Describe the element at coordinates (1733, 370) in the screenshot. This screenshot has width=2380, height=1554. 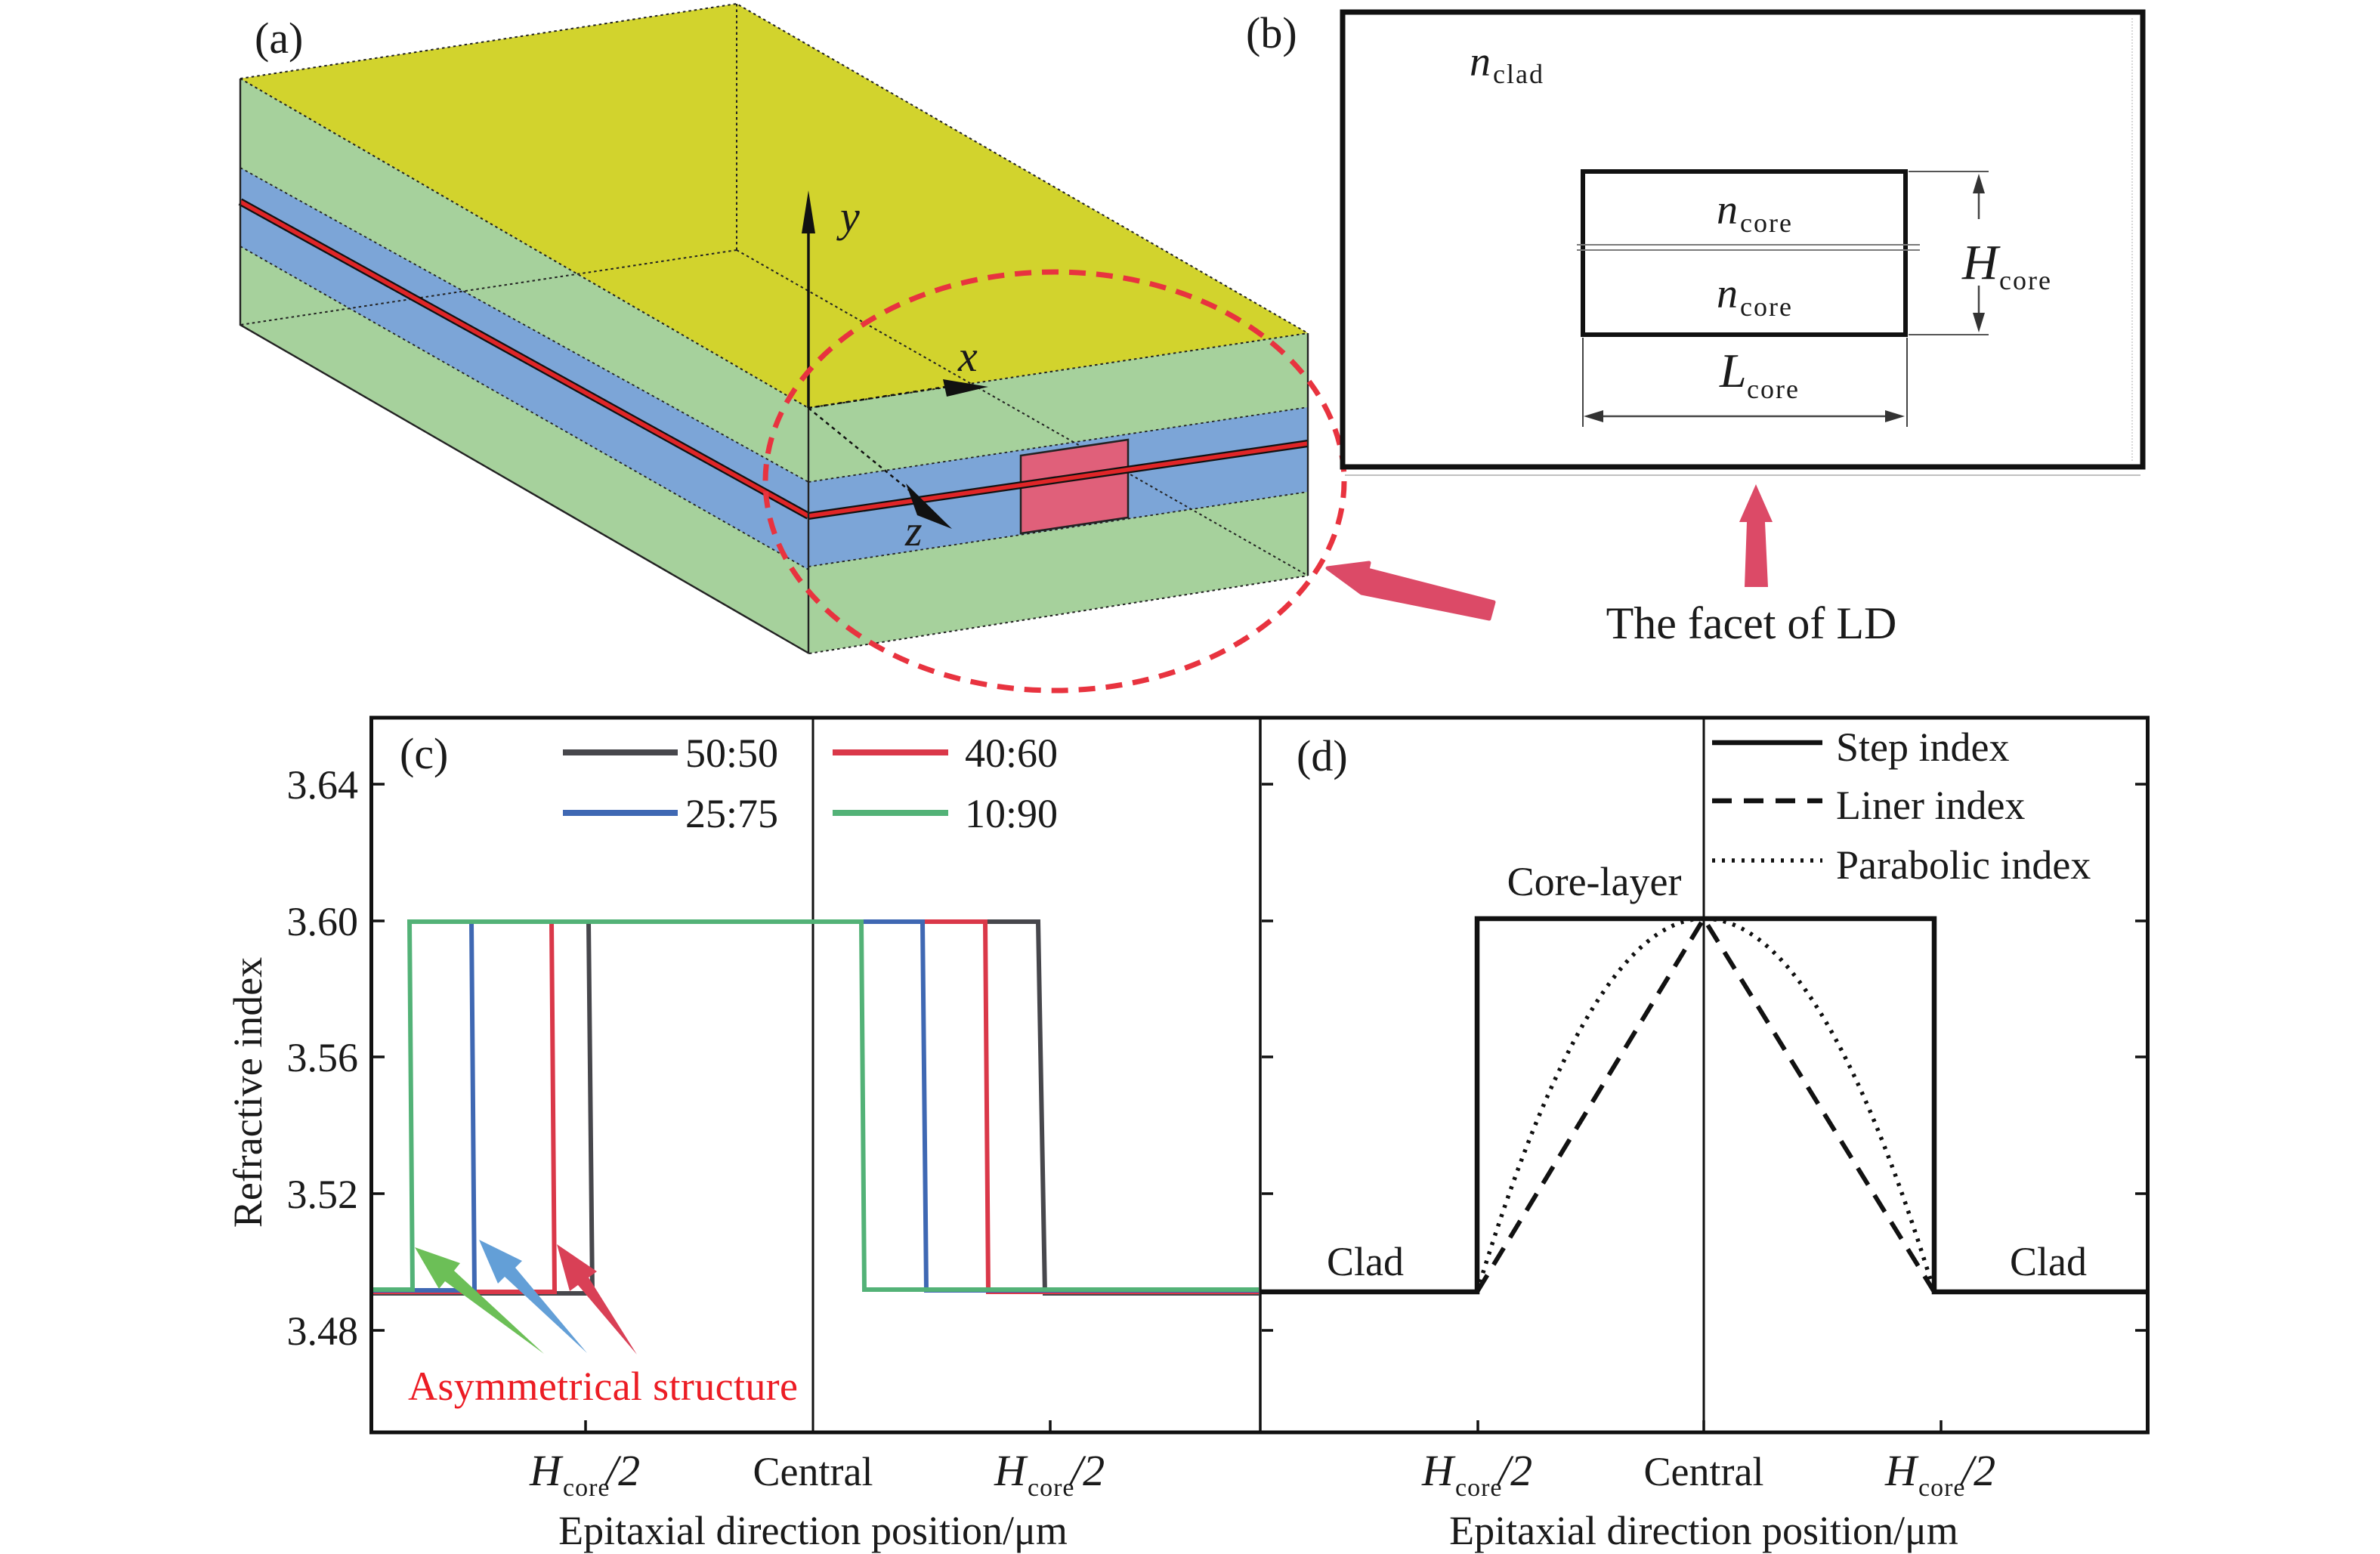
I see `svg-text: L` at that location.